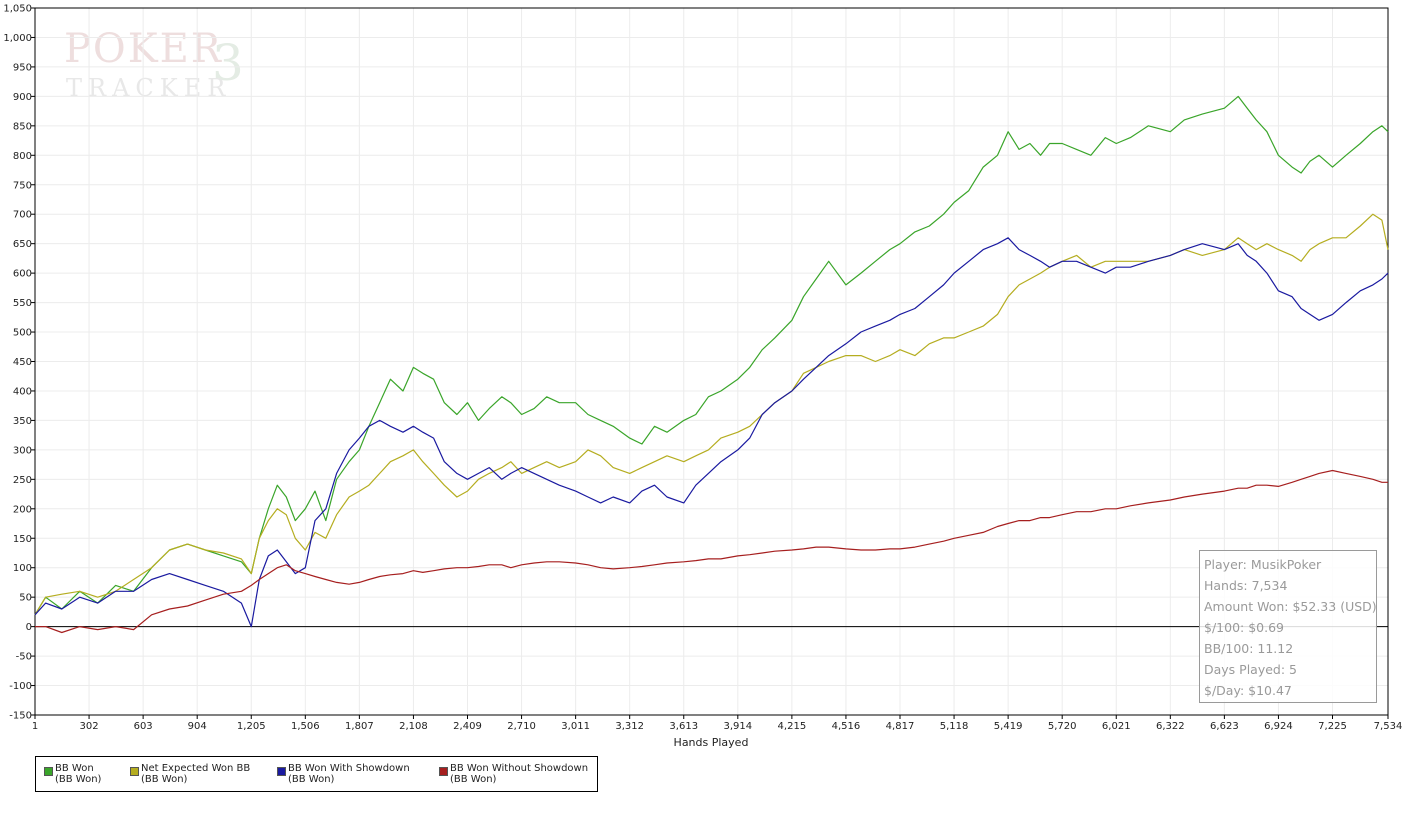 The image size is (1415, 820). What do you see at coordinates (349, 768) in the screenshot?
I see `legend-label: BB Won With Showdown` at bounding box center [349, 768].